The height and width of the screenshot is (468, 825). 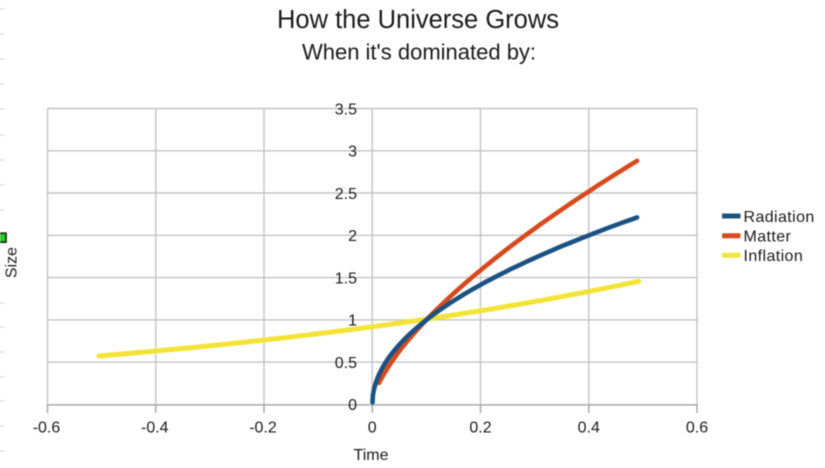 I want to click on svg-text: When it's dominated by:, so click(x=419, y=52).